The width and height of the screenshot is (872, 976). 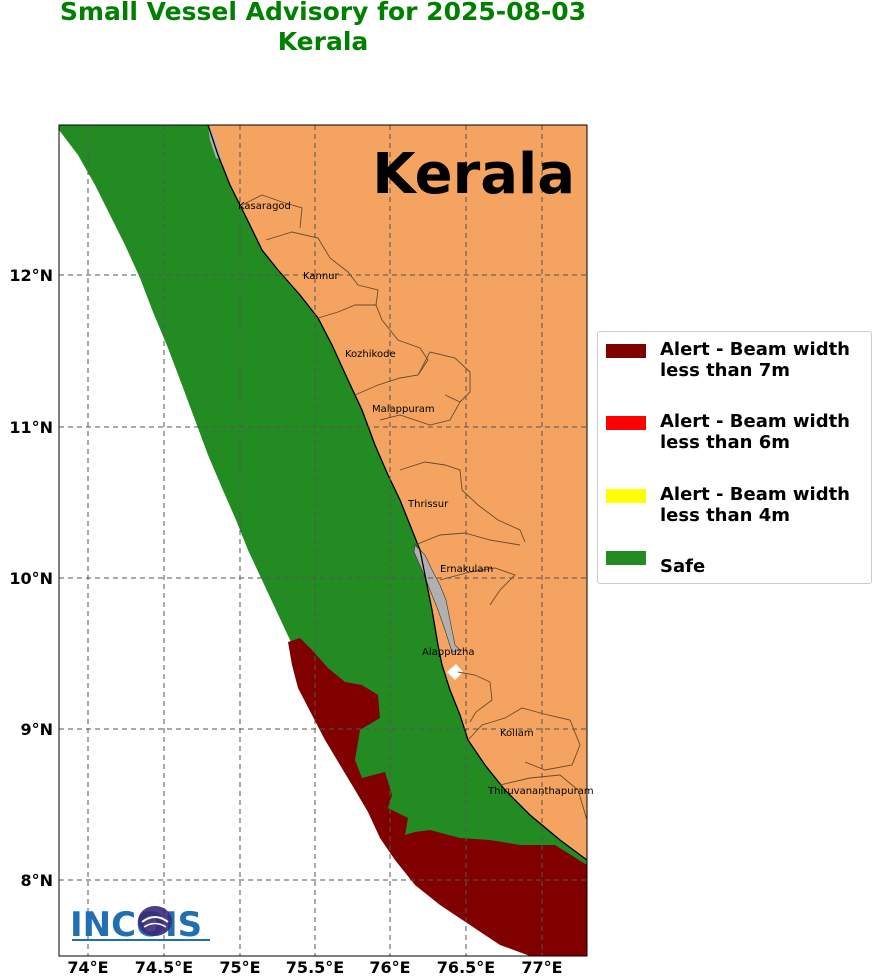 I want to click on lon-tick-label: 74.5°E, so click(x=164, y=967).